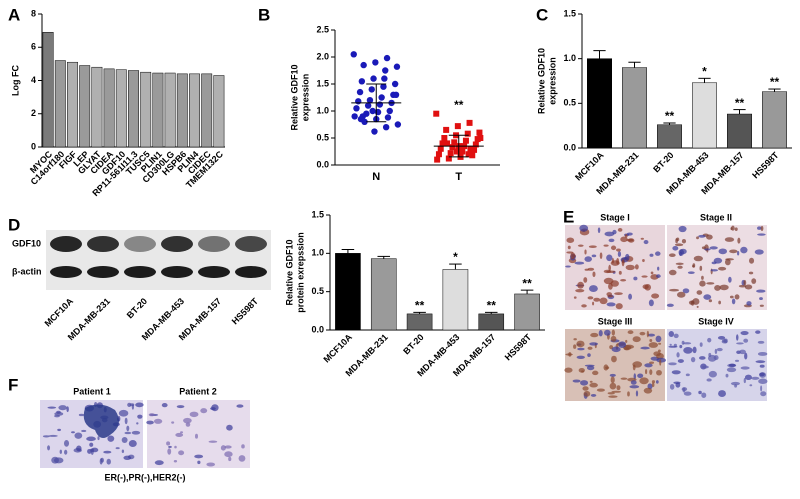 The height and width of the screenshot is (499, 800). What do you see at coordinates (92, 391) in the screenshot?
I see `patient-label: Patient 1` at bounding box center [92, 391].